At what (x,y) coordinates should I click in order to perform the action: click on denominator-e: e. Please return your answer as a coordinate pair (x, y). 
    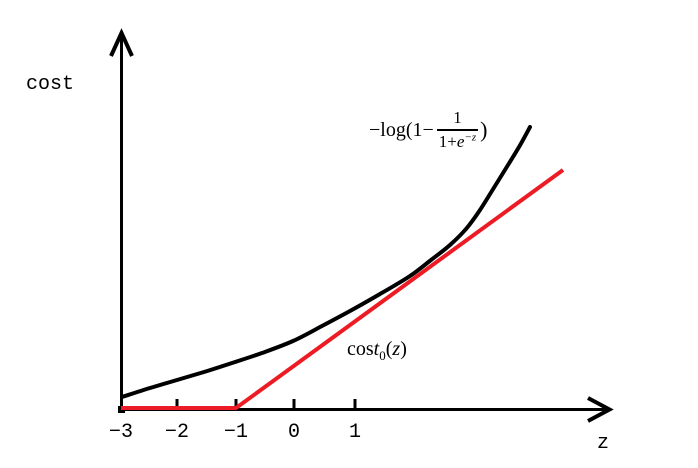
    Looking at the image, I should click on (460, 141).